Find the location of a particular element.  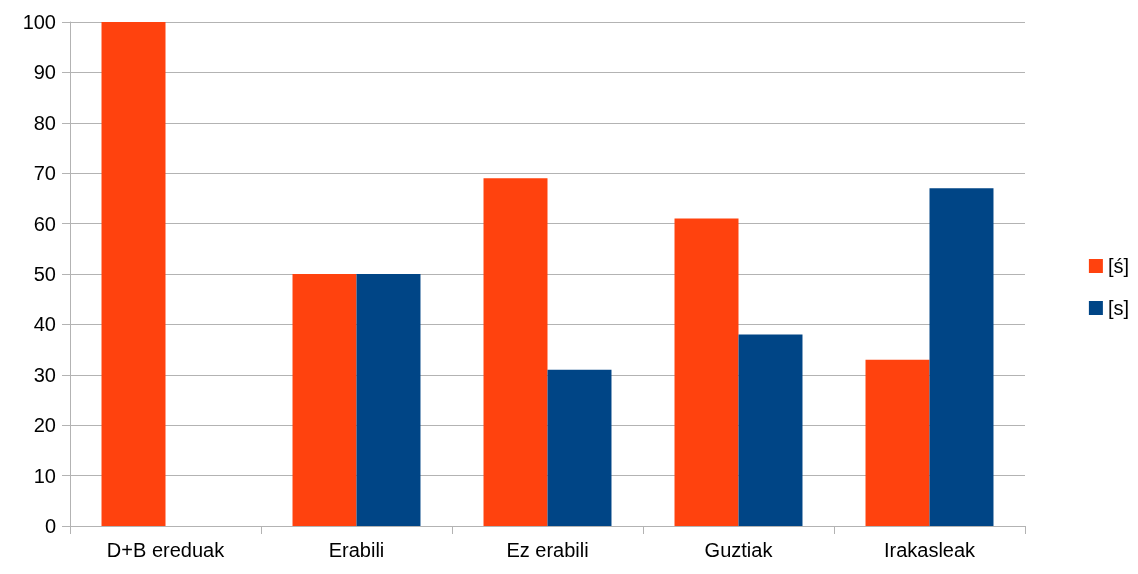

legend-label: [s] is located at coordinates (1118, 308).